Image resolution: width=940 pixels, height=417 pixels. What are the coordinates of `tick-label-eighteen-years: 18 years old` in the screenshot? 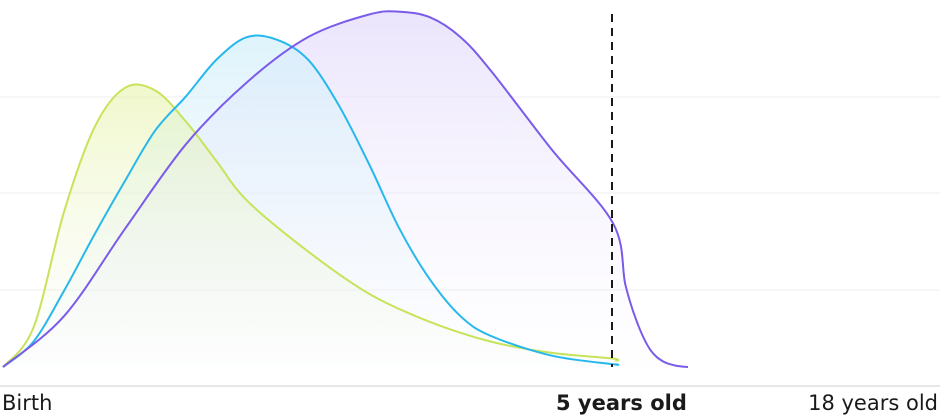 It's located at (873, 403).